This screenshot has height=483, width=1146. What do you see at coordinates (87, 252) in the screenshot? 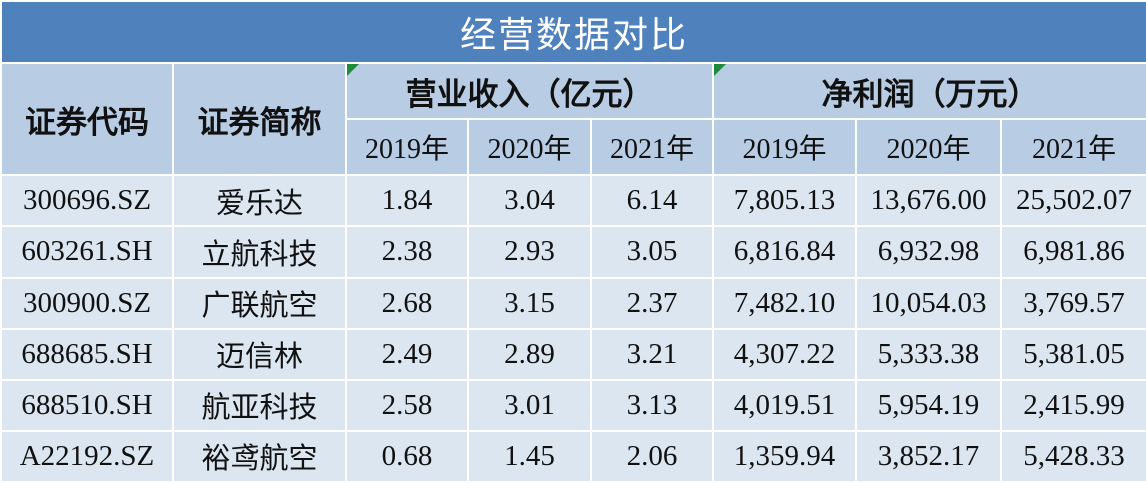
I see `cell: 603261.SH` at bounding box center [87, 252].